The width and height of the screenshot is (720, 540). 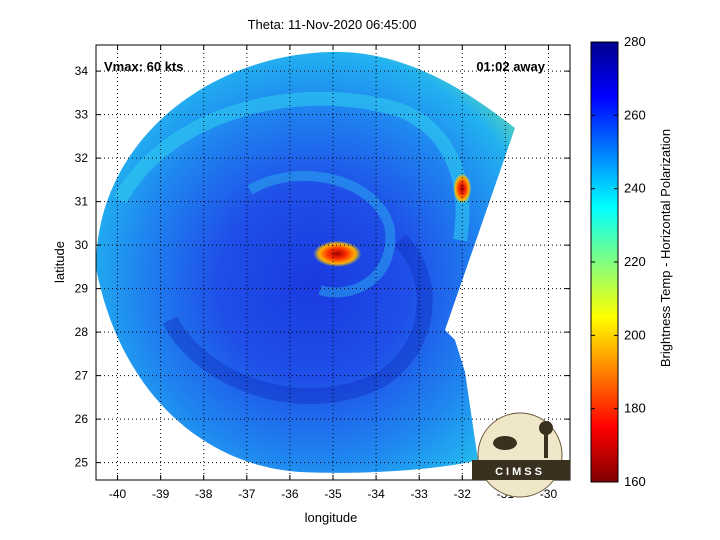 I want to click on colorbar-tick-label: 240, so click(x=635, y=188).